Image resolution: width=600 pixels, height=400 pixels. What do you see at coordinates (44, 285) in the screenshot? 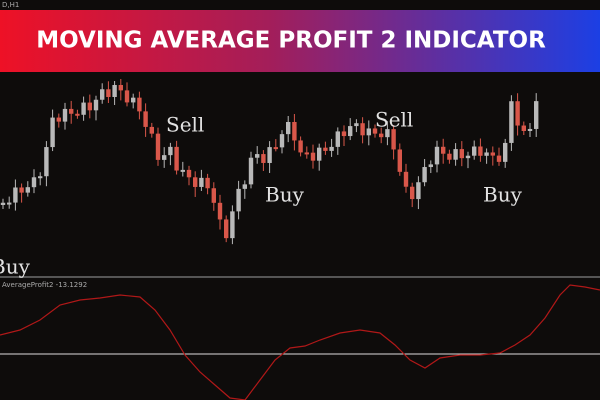
I see `indicator-name: AverageProfit2 -13.1292` at bounding box center [44, 285].